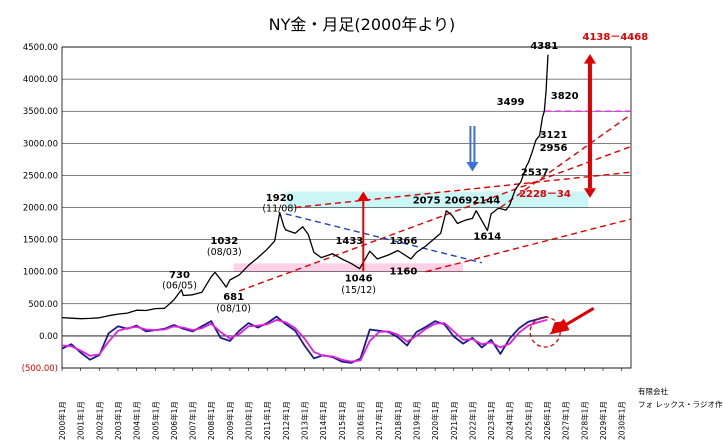 Image resolution: width=723 pixels, height=447 pixels. Describe the element at coordinates (472, 420) in the screenshot. I see `x-tick-label: 2022年1月` at that location.